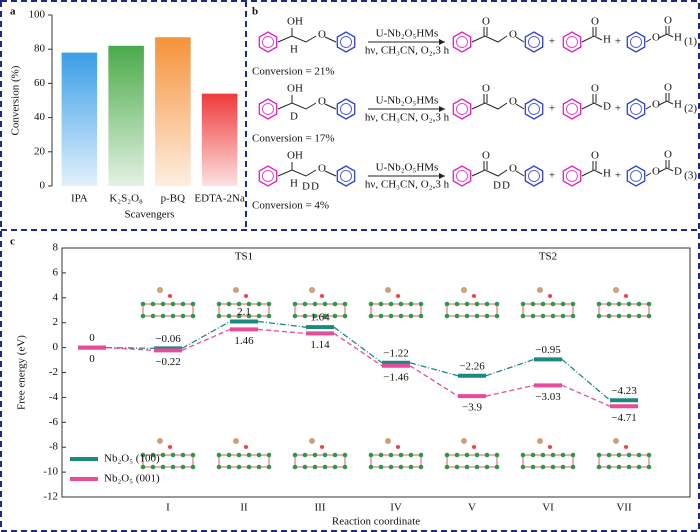 This screenshot has width=700, height=532. What do you see at coordinates (54, 397) in the screenshot?
I see `y-tick-label: -4` at bounding box center [54, 397].